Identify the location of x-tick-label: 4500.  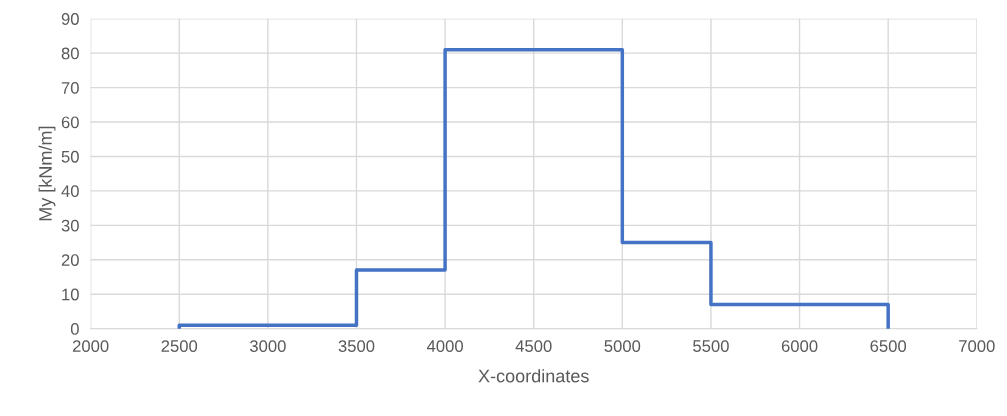
(533, 346).